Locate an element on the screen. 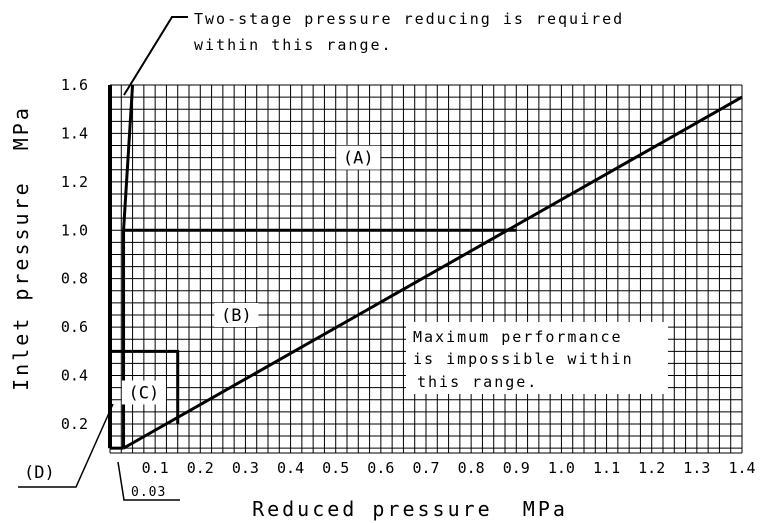  d-leader is located at coordinates (66, 445).